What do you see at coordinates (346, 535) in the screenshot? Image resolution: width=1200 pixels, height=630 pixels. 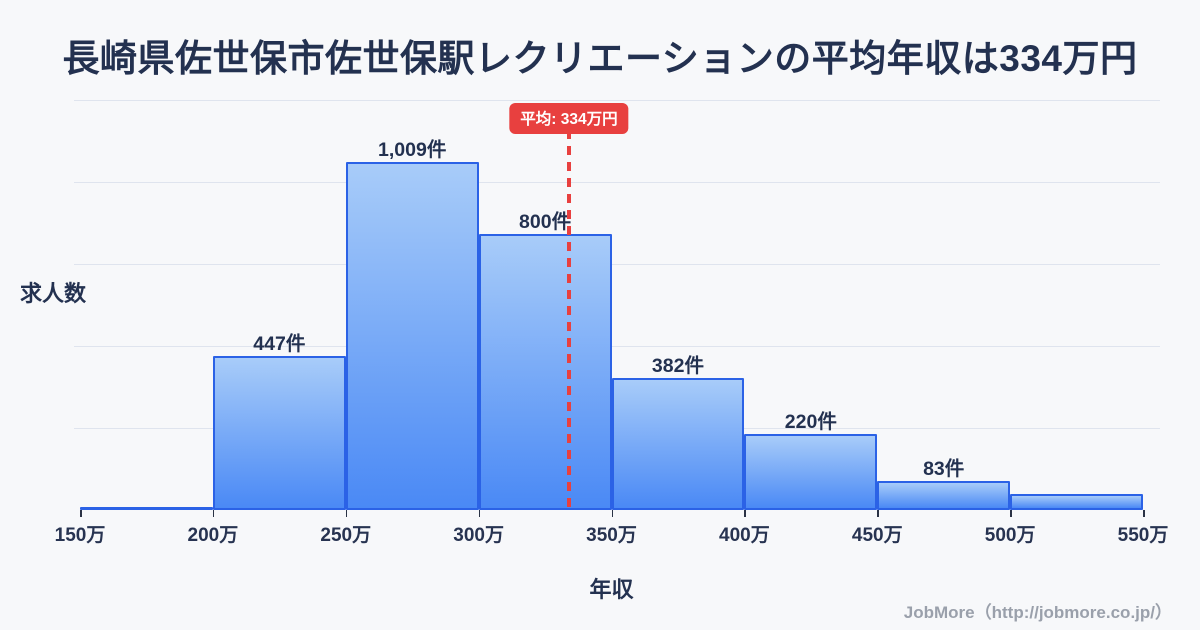 I see `x-axis-tick-label: 250万` at bounding box center [346, 535].